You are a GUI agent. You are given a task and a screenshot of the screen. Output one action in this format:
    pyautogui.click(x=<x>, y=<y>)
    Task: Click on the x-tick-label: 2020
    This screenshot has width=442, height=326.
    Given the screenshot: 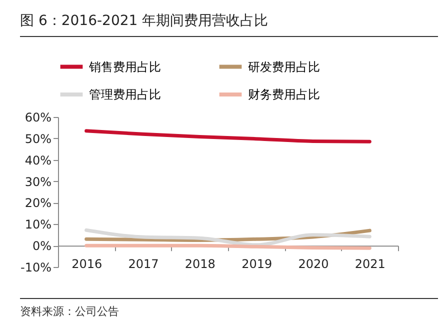 What is the action you would take?
    pyautogui.click(x=313, y=264)
    